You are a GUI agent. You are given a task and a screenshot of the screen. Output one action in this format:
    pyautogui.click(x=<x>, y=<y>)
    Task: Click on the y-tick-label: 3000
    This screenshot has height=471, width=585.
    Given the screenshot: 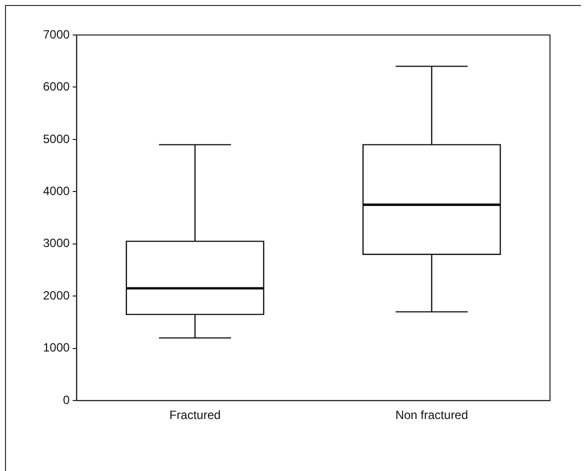 What is the action you would take?
    pyautogui.click(x=56, y=243)
    